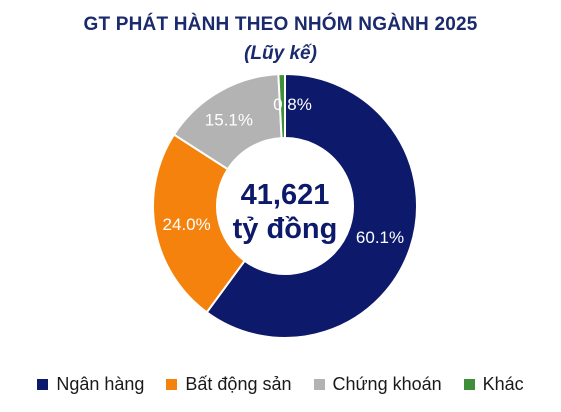 The image size is (561, 412). Describe the element at coordinates (285, 229) in the screenshot. I see `center-unit: tỷ đồng` at that location.